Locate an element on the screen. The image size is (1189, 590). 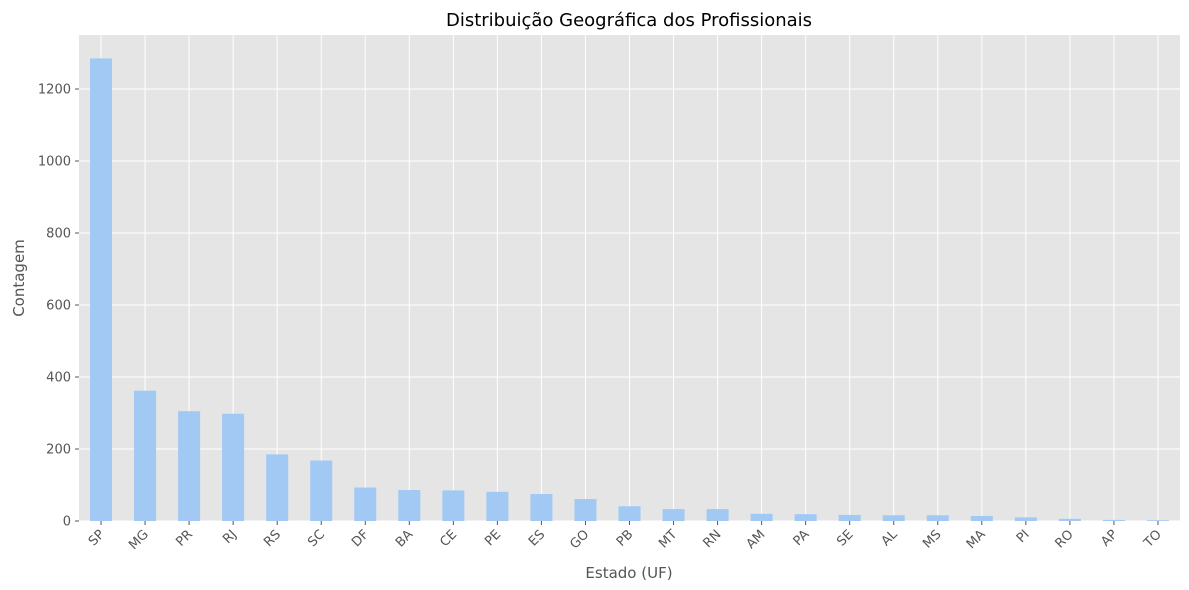
x-tick-label: SP is located at coordinates (97, 538).